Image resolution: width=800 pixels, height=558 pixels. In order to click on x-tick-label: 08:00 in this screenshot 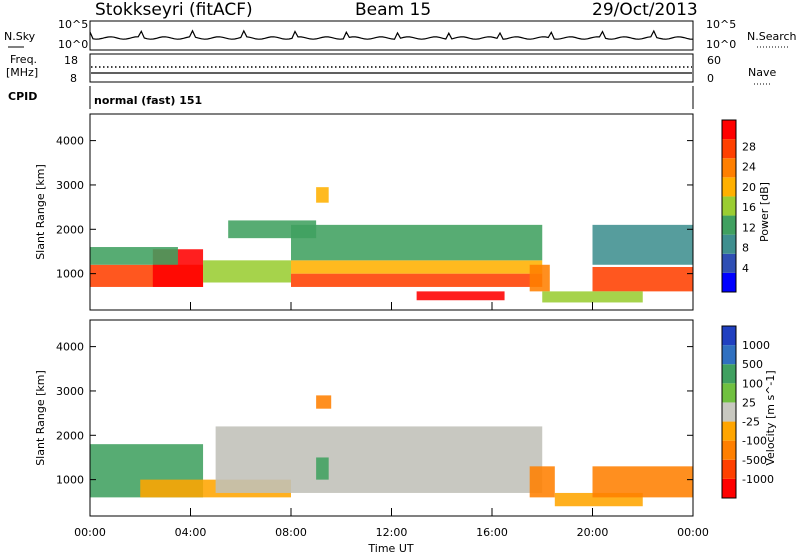, I will do `click(291, 532)`.